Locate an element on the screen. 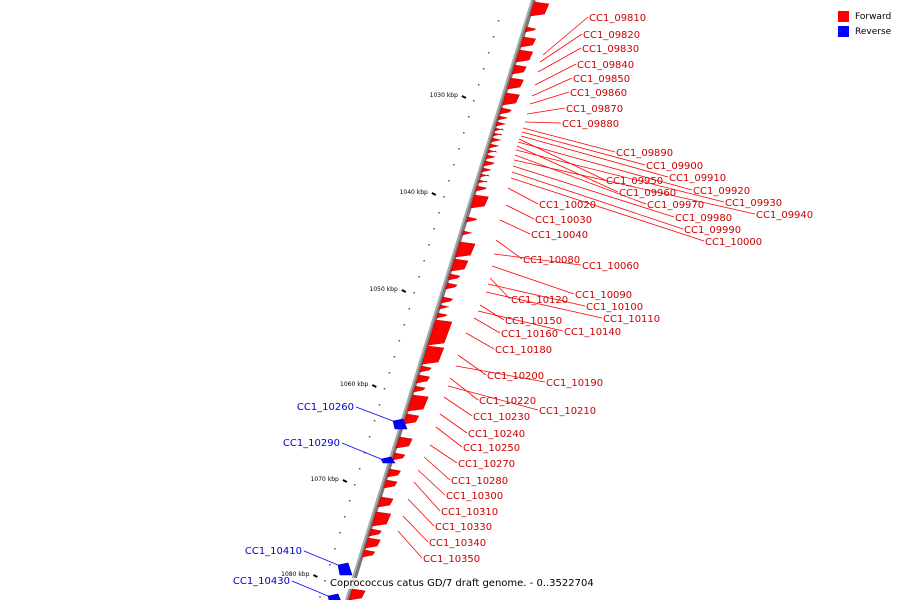 This screenshot has width=900, height=600. forward-gene-label: CC1_10240 is located at coordinates (496, 434).